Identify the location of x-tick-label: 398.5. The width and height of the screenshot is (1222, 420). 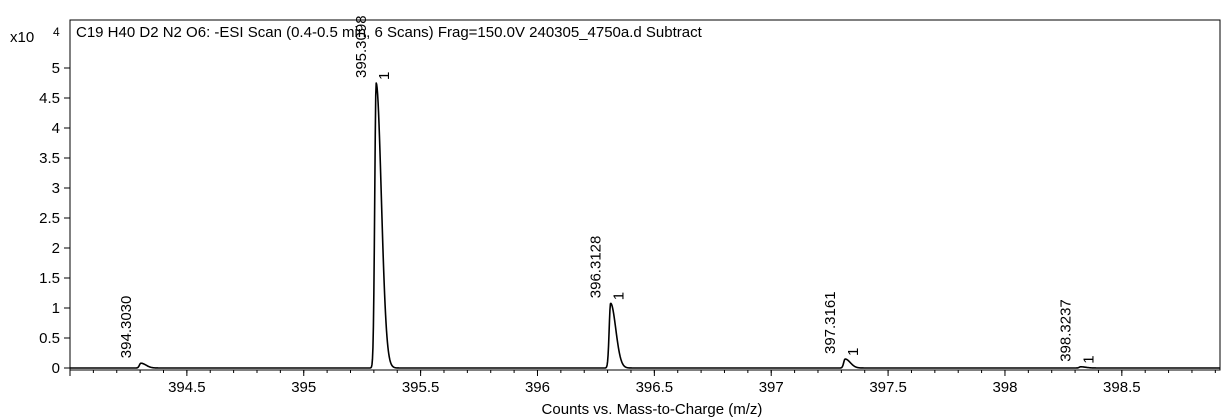
(1122, 387).